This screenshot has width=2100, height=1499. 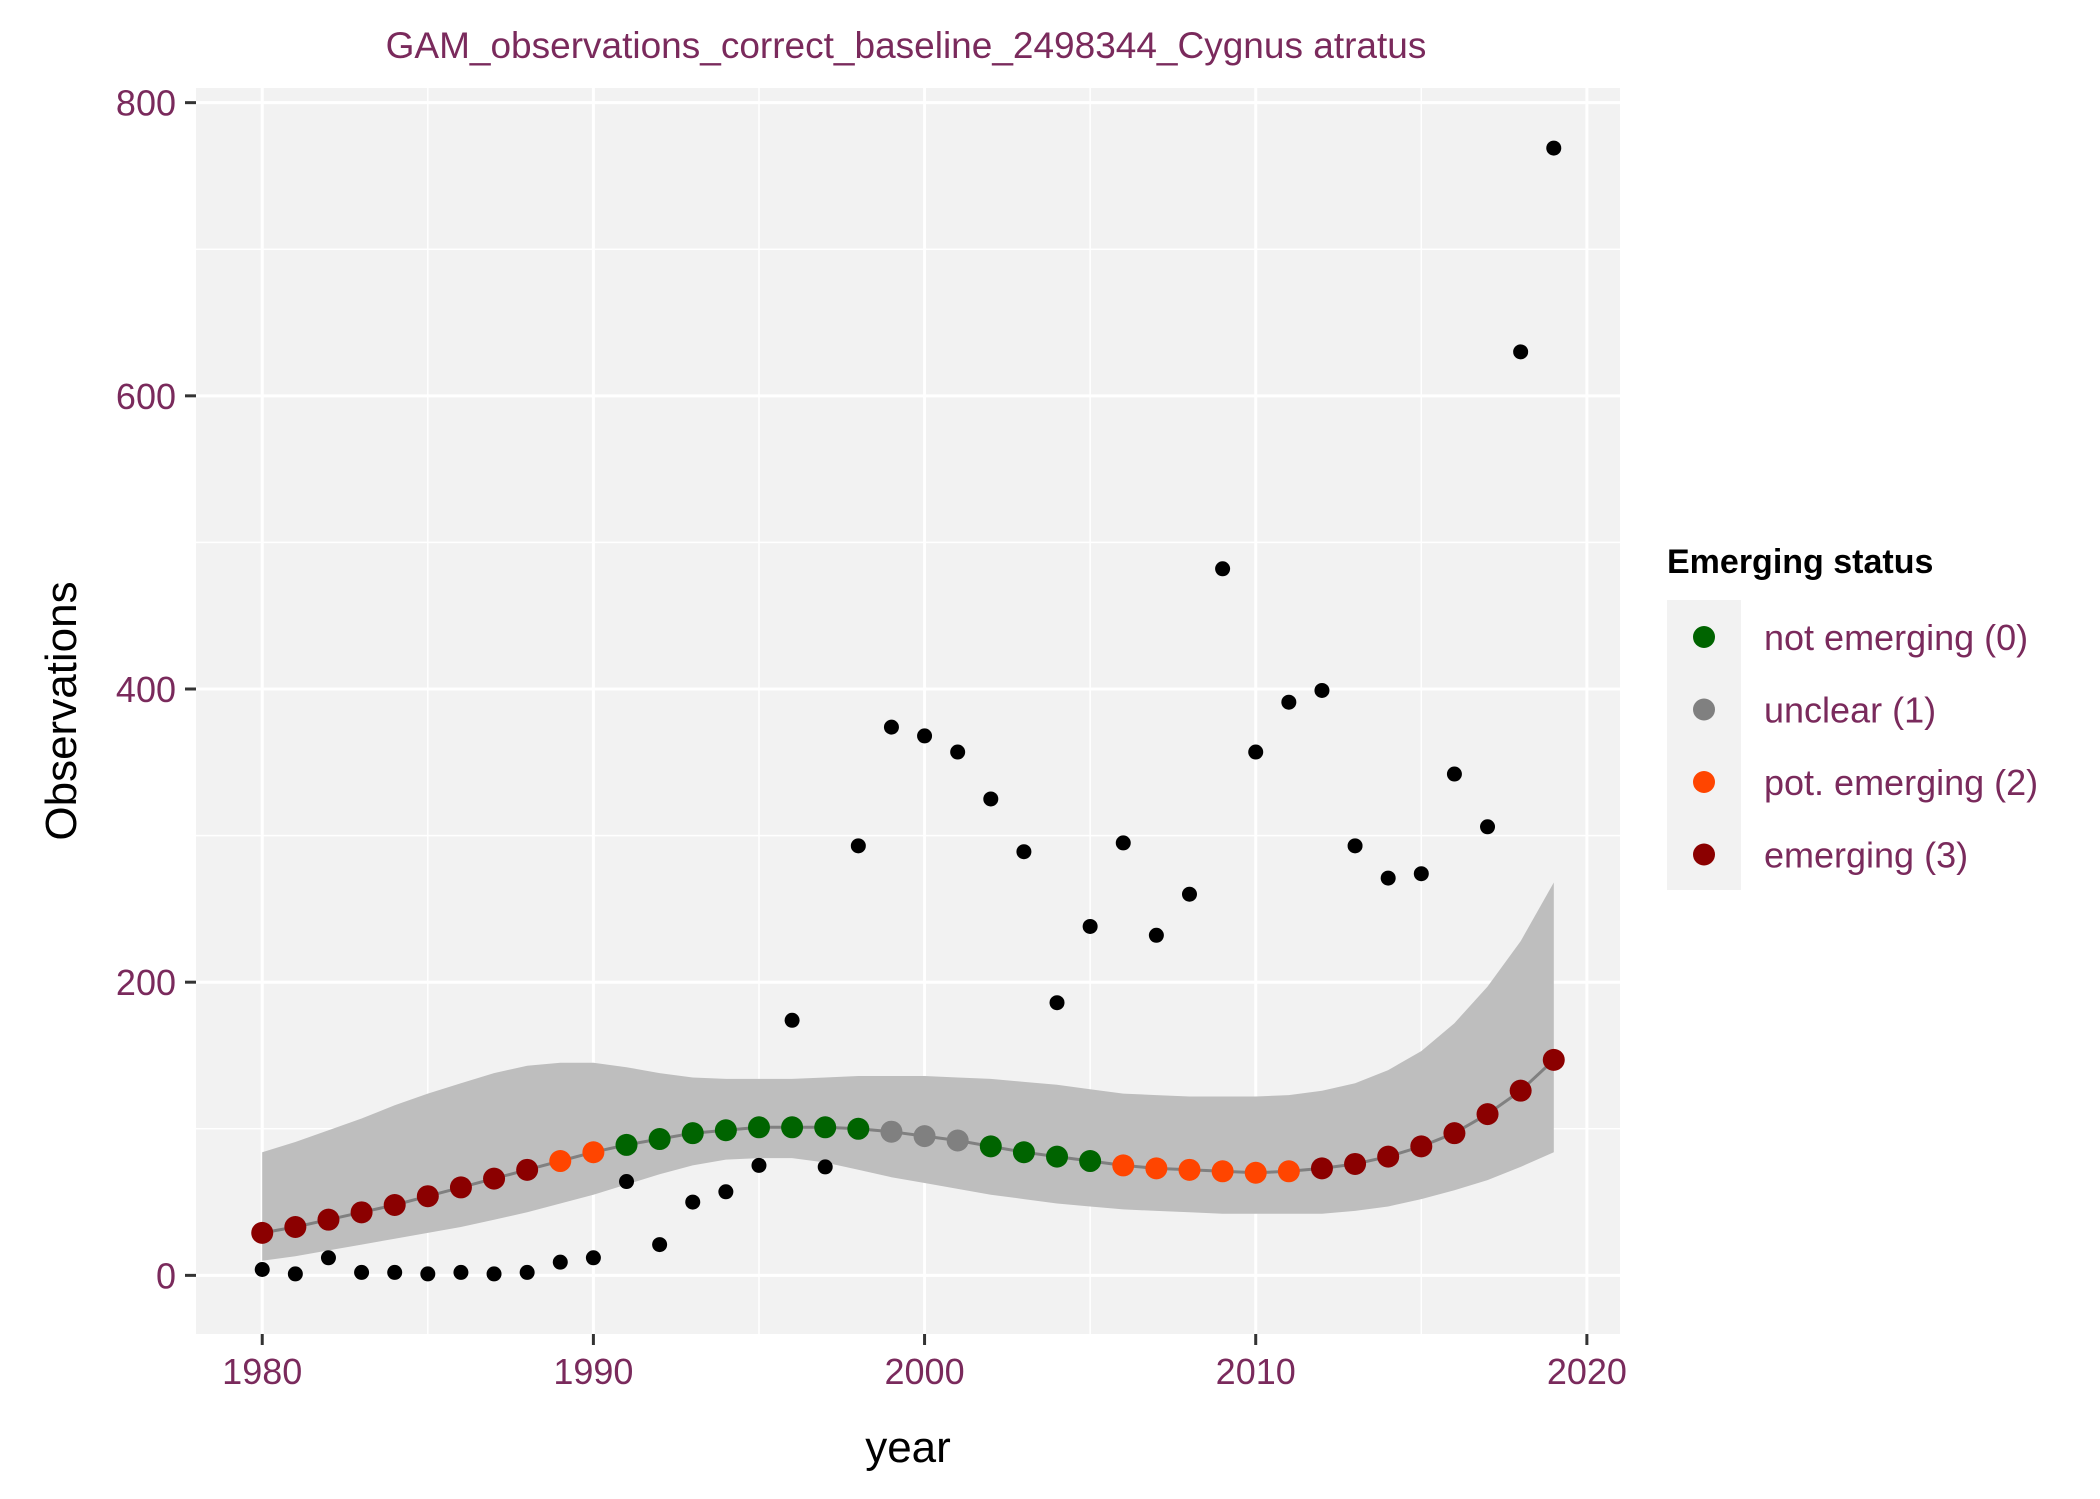 I want to click on gam-fit-points, so click(x=908, y=1146).